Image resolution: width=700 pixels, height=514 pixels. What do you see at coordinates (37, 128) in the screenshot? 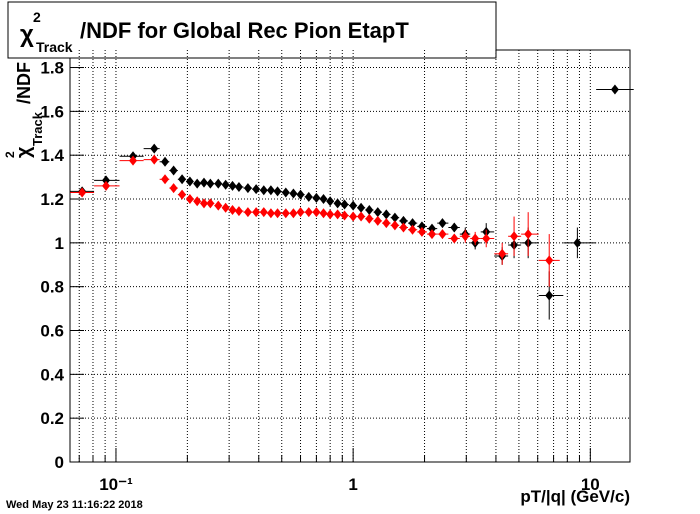
I see `y-label-sub: Track` at bounding box center [37, 128].